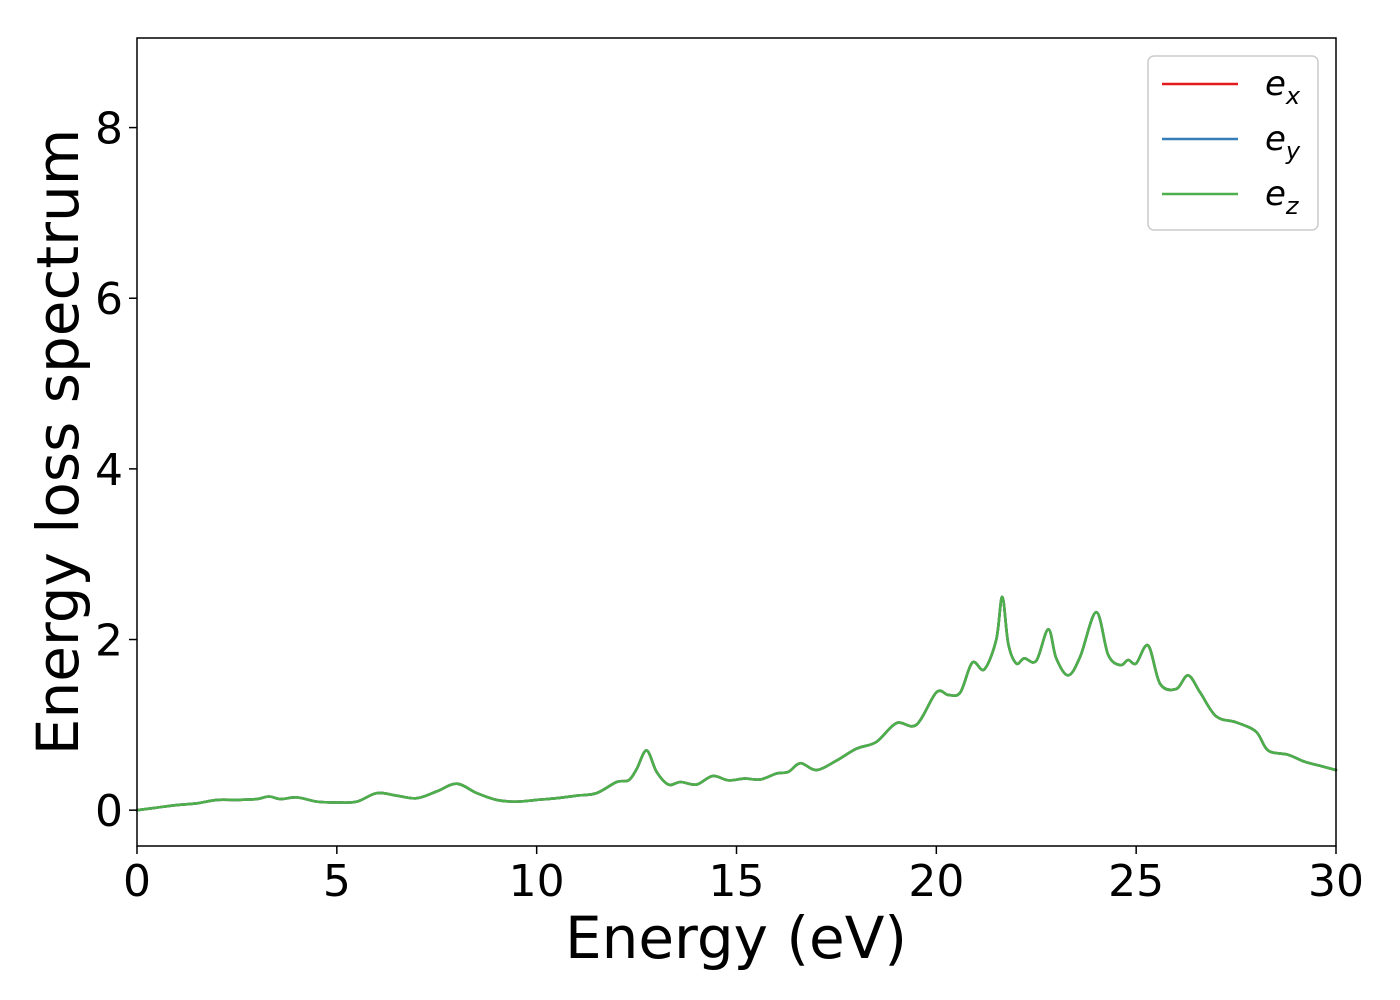  Describe the element at coordinates (137, 881) in the screenshot. I see `x-tick-label: 0` at that location.